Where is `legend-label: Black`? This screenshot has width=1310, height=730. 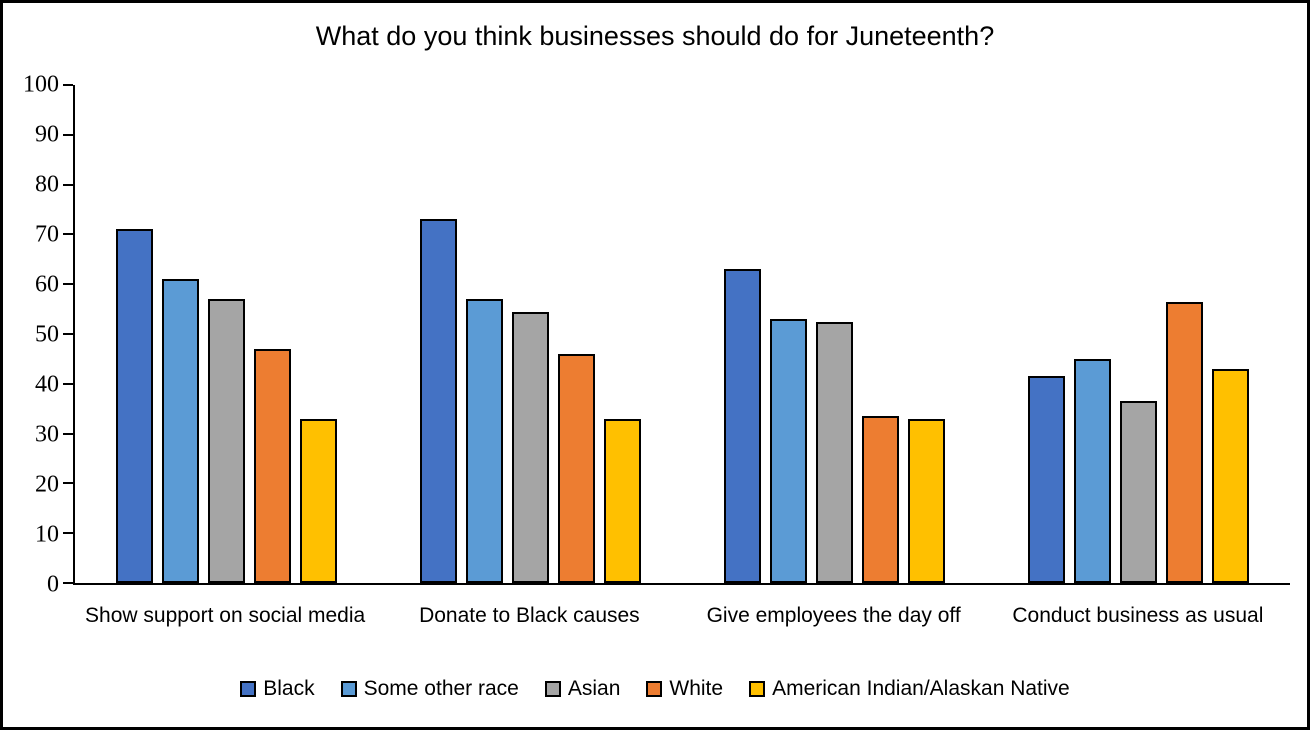
legend-label: Black is located at coordinates (289, 688).